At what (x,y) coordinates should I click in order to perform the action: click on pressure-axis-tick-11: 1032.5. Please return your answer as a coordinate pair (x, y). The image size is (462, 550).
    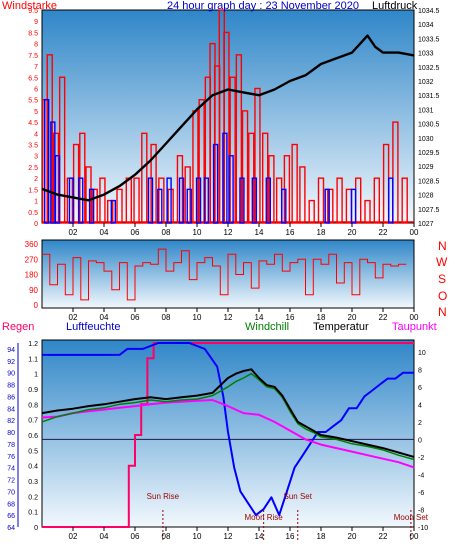
    Looking at the image, I should click on (429, 68).